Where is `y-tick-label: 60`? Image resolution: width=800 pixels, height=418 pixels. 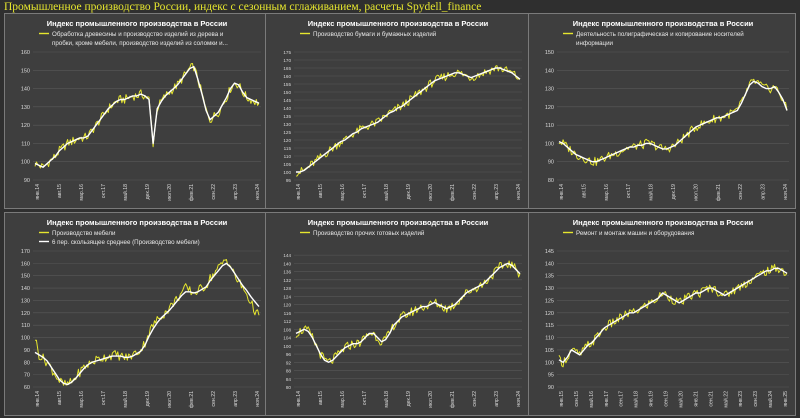
y-tick-label: 60 is located at coordinates (27, 388).